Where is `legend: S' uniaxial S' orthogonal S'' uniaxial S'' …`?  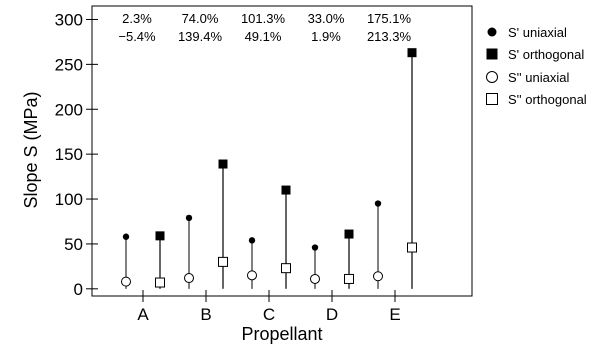
legend: S' uniaxial S' orthogonal S'' uniaxial S'' … is located at coordinates (536, 66).